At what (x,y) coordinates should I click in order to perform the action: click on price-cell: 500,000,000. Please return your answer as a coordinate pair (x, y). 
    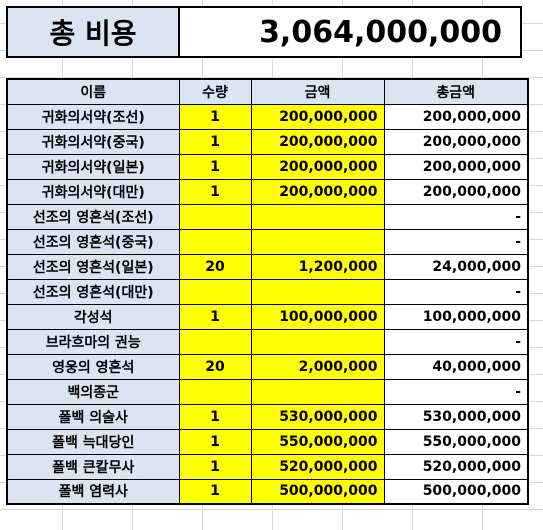
    Looking at the image, I should click on (317, 491).